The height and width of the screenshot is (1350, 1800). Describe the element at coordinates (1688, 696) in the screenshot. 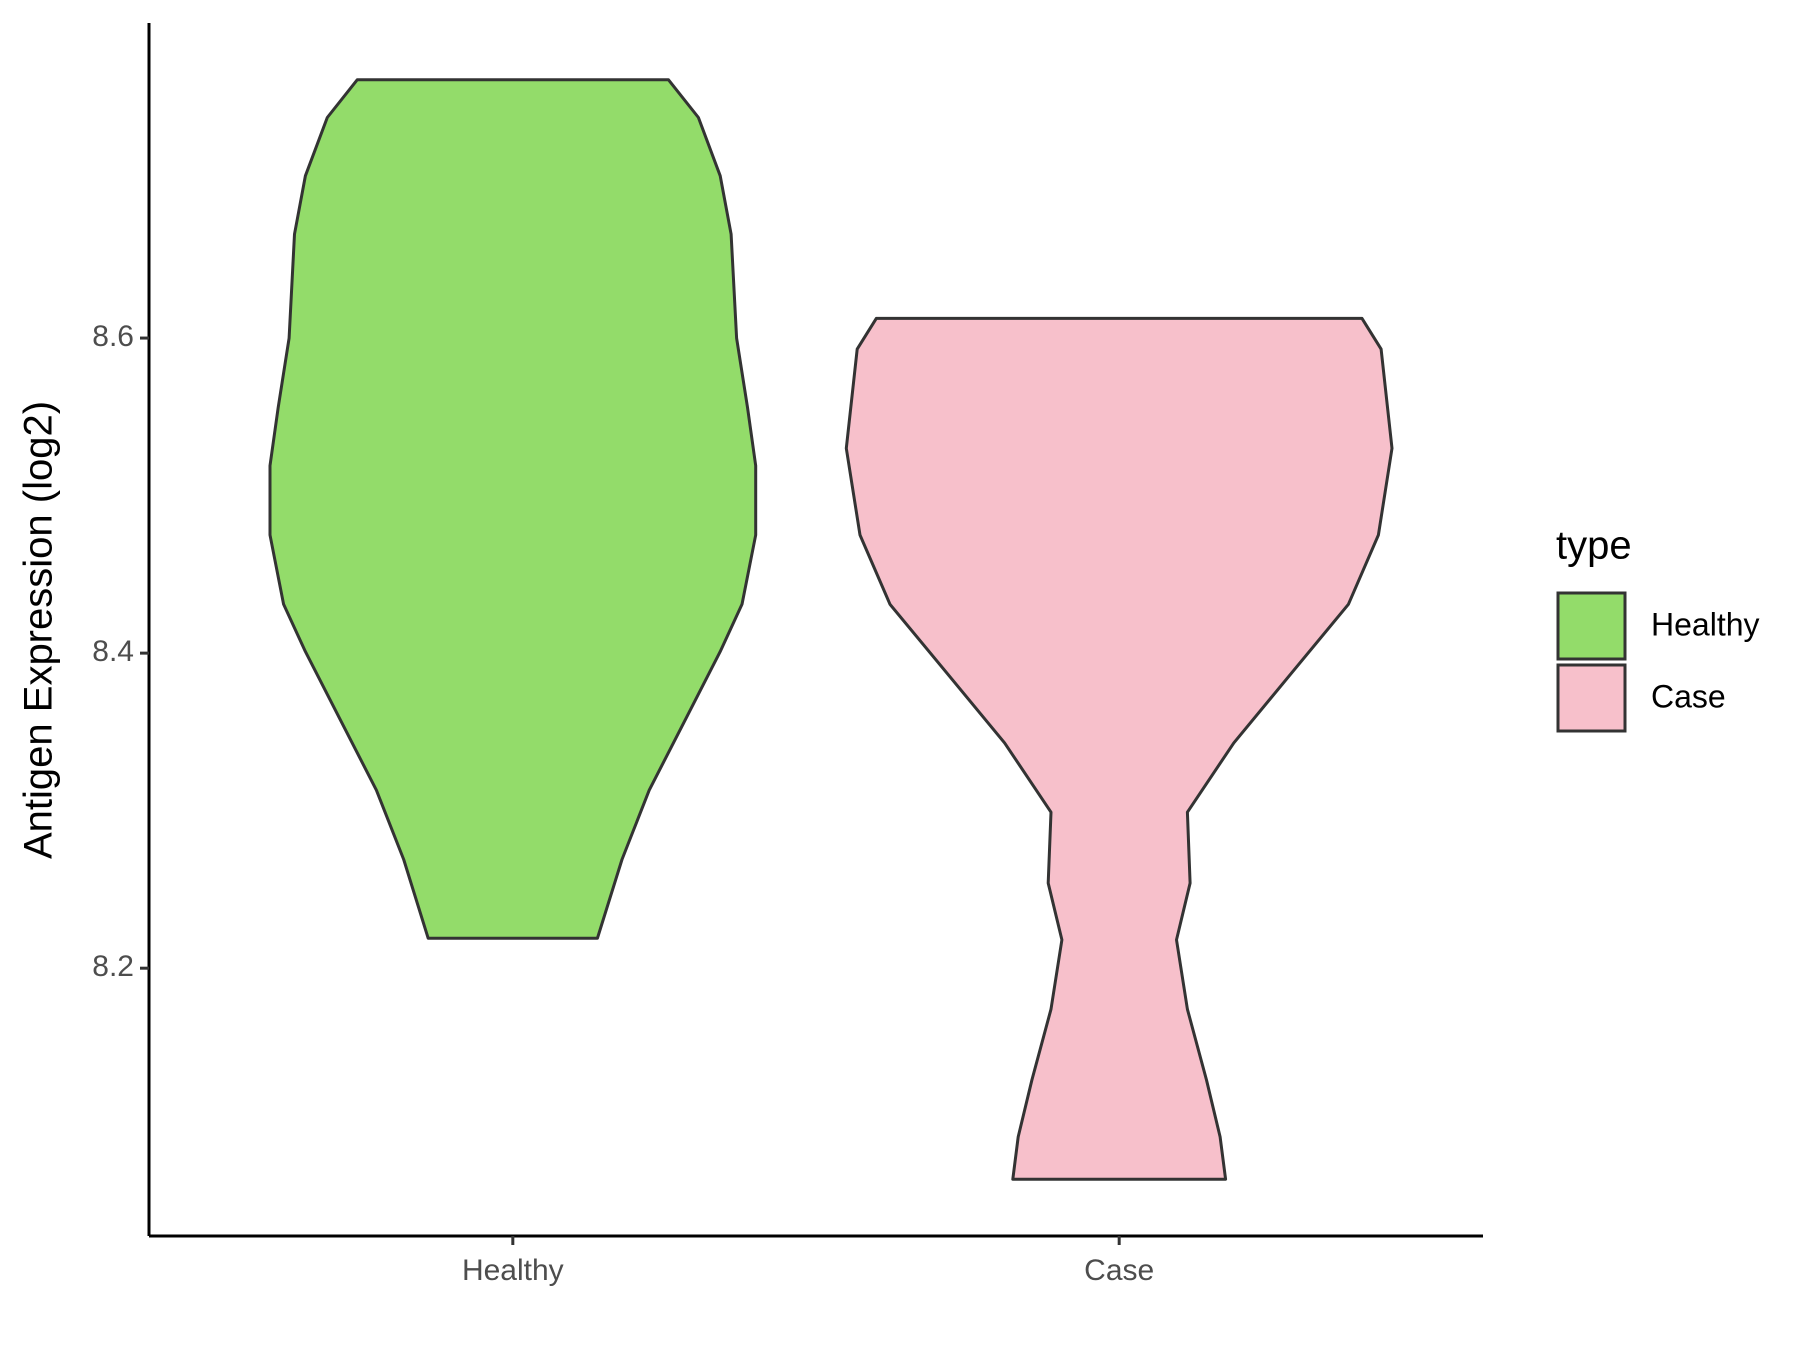

I see `legend-label: Case` at that location.